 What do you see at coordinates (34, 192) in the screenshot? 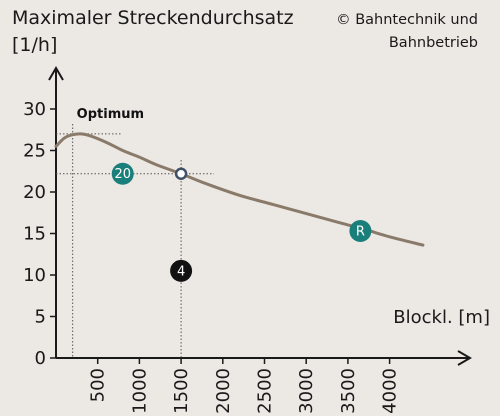
I see `y-tick-label: 20` at bounding box center [34, 192].